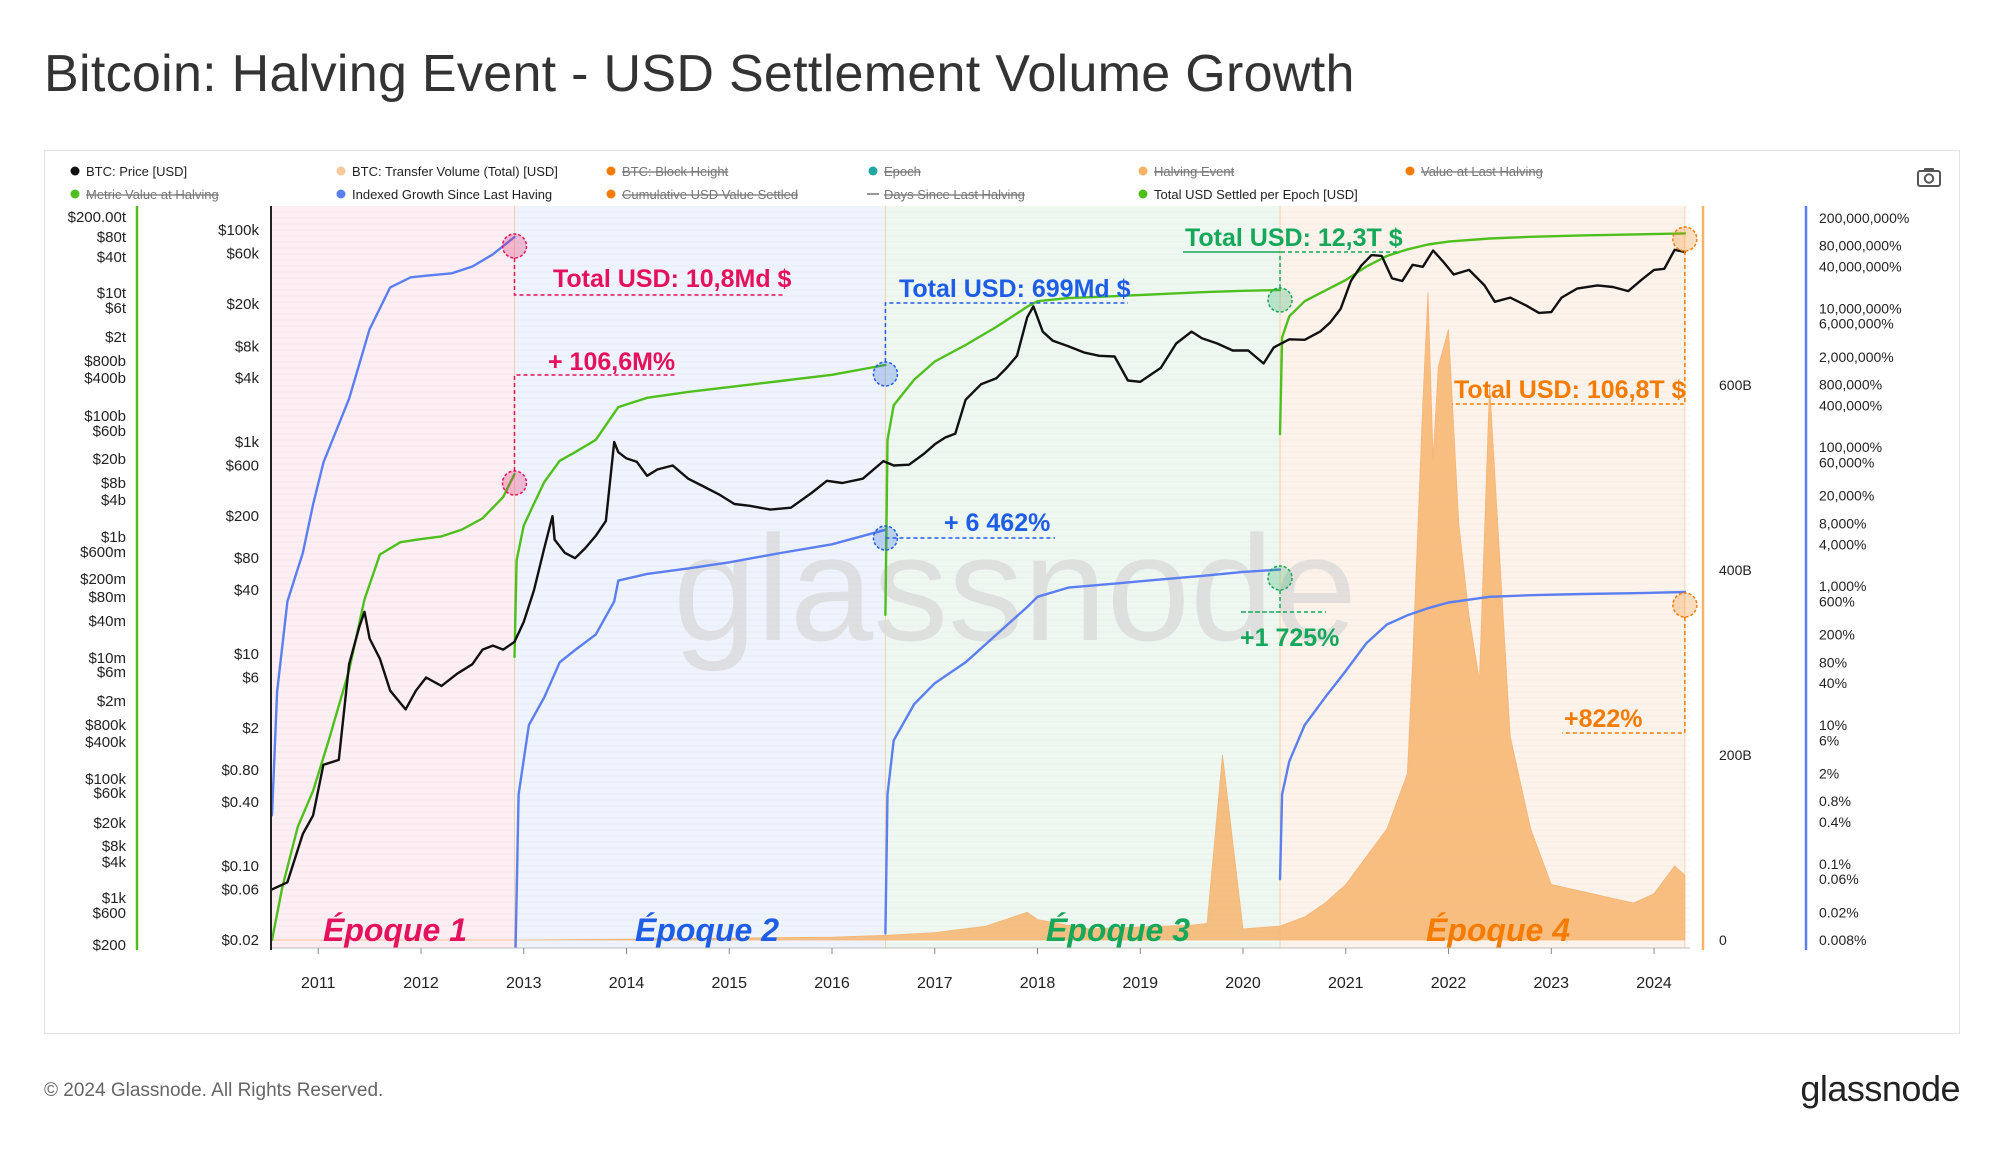 Image resolution: width=2000 pixels, height=1152 pixels. I want to click on indexed-growth-line-epoch3, so click(1083, 751).